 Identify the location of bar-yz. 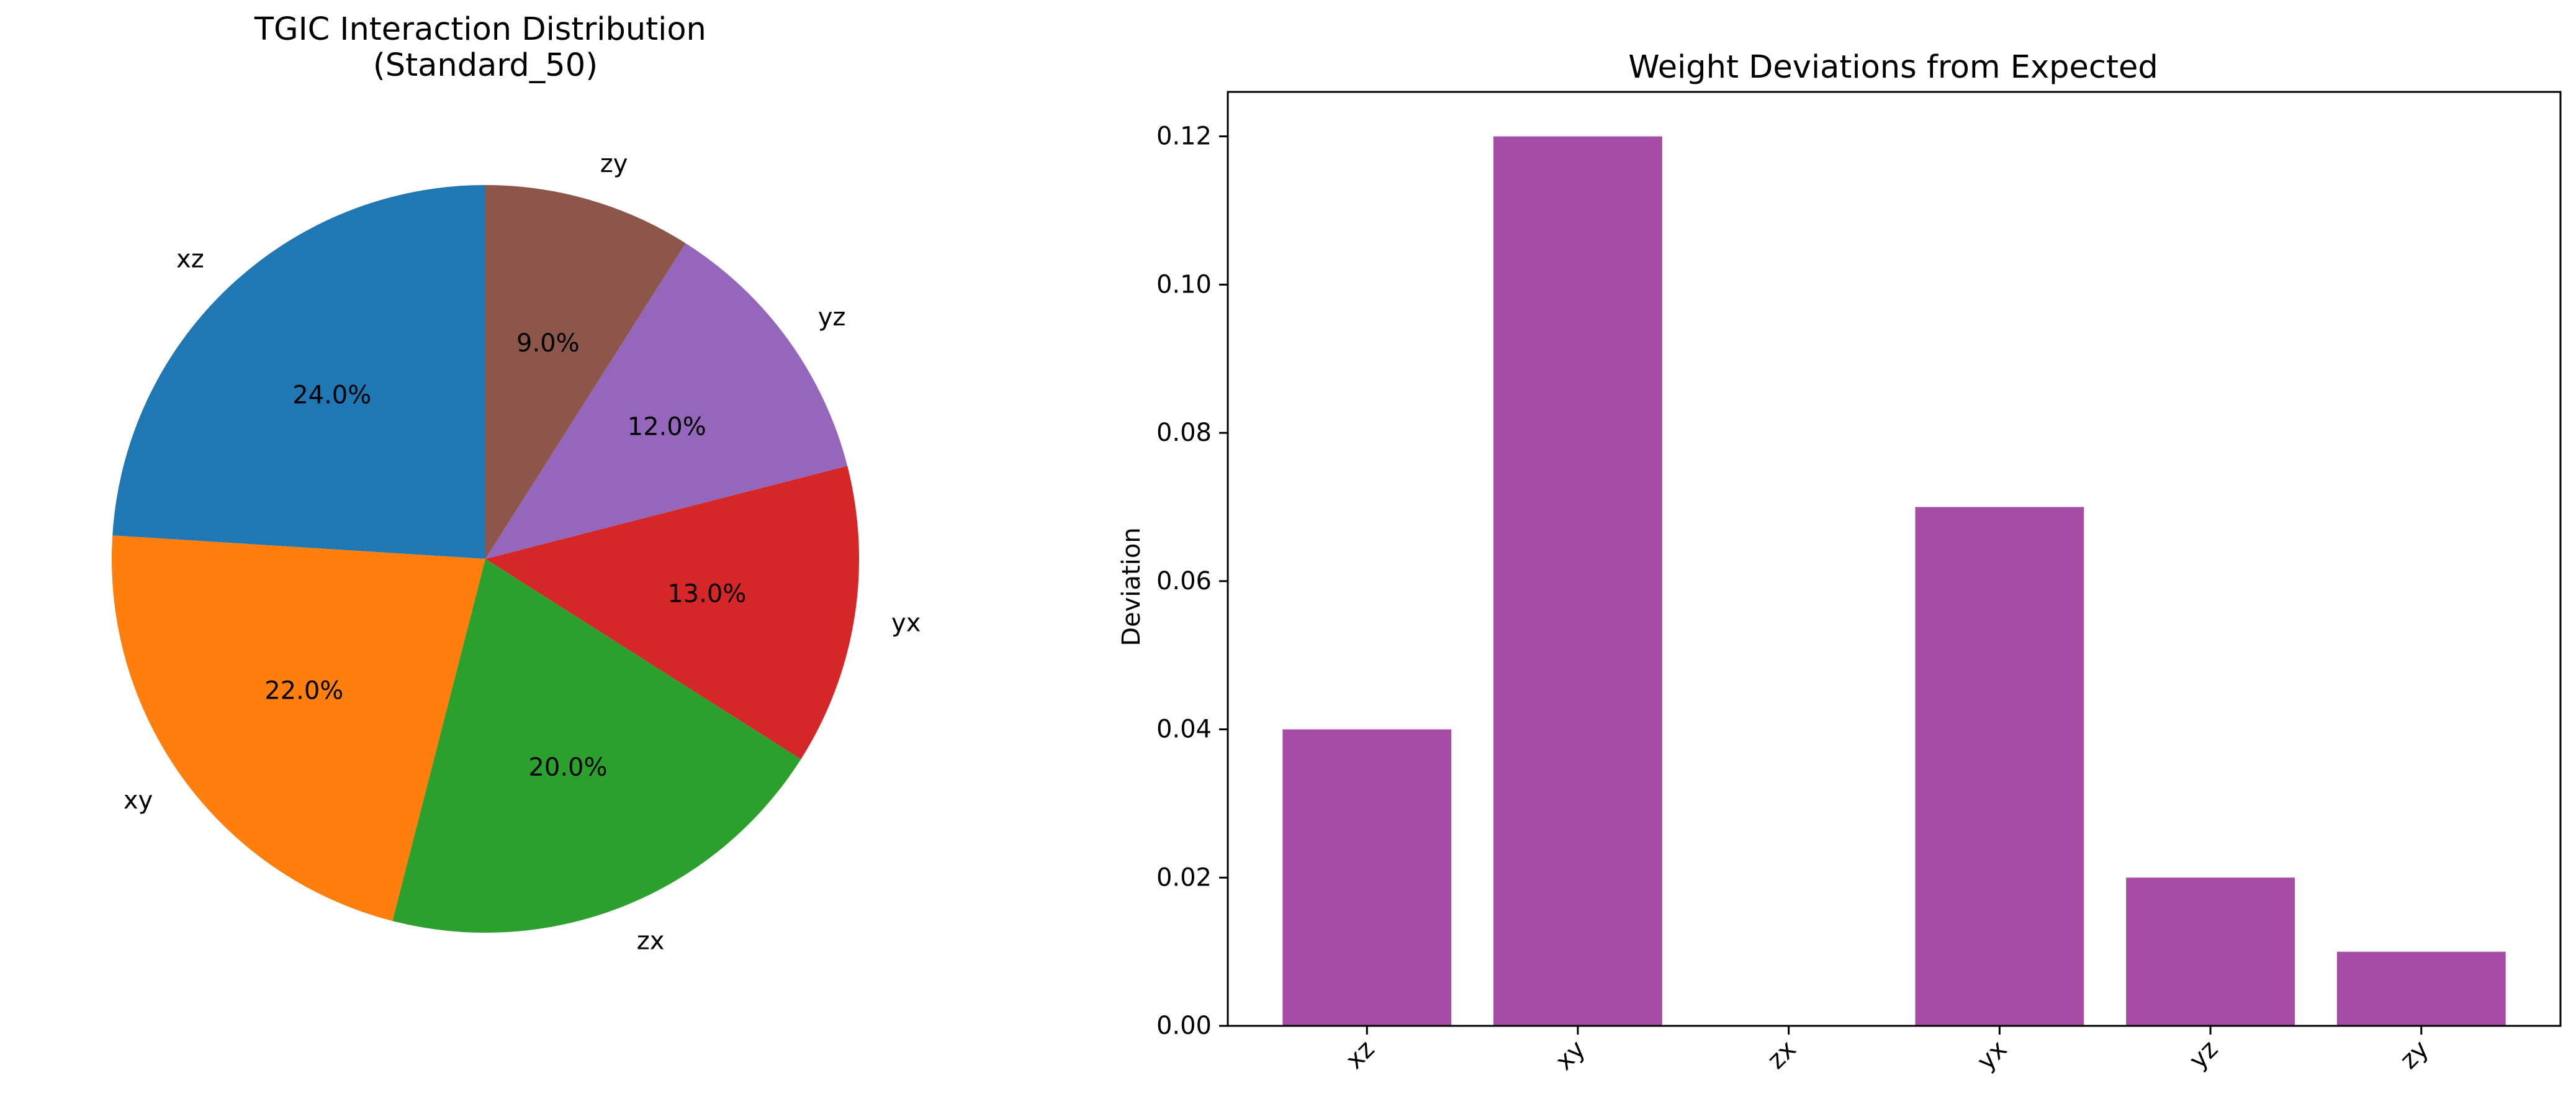
(2210, 951).